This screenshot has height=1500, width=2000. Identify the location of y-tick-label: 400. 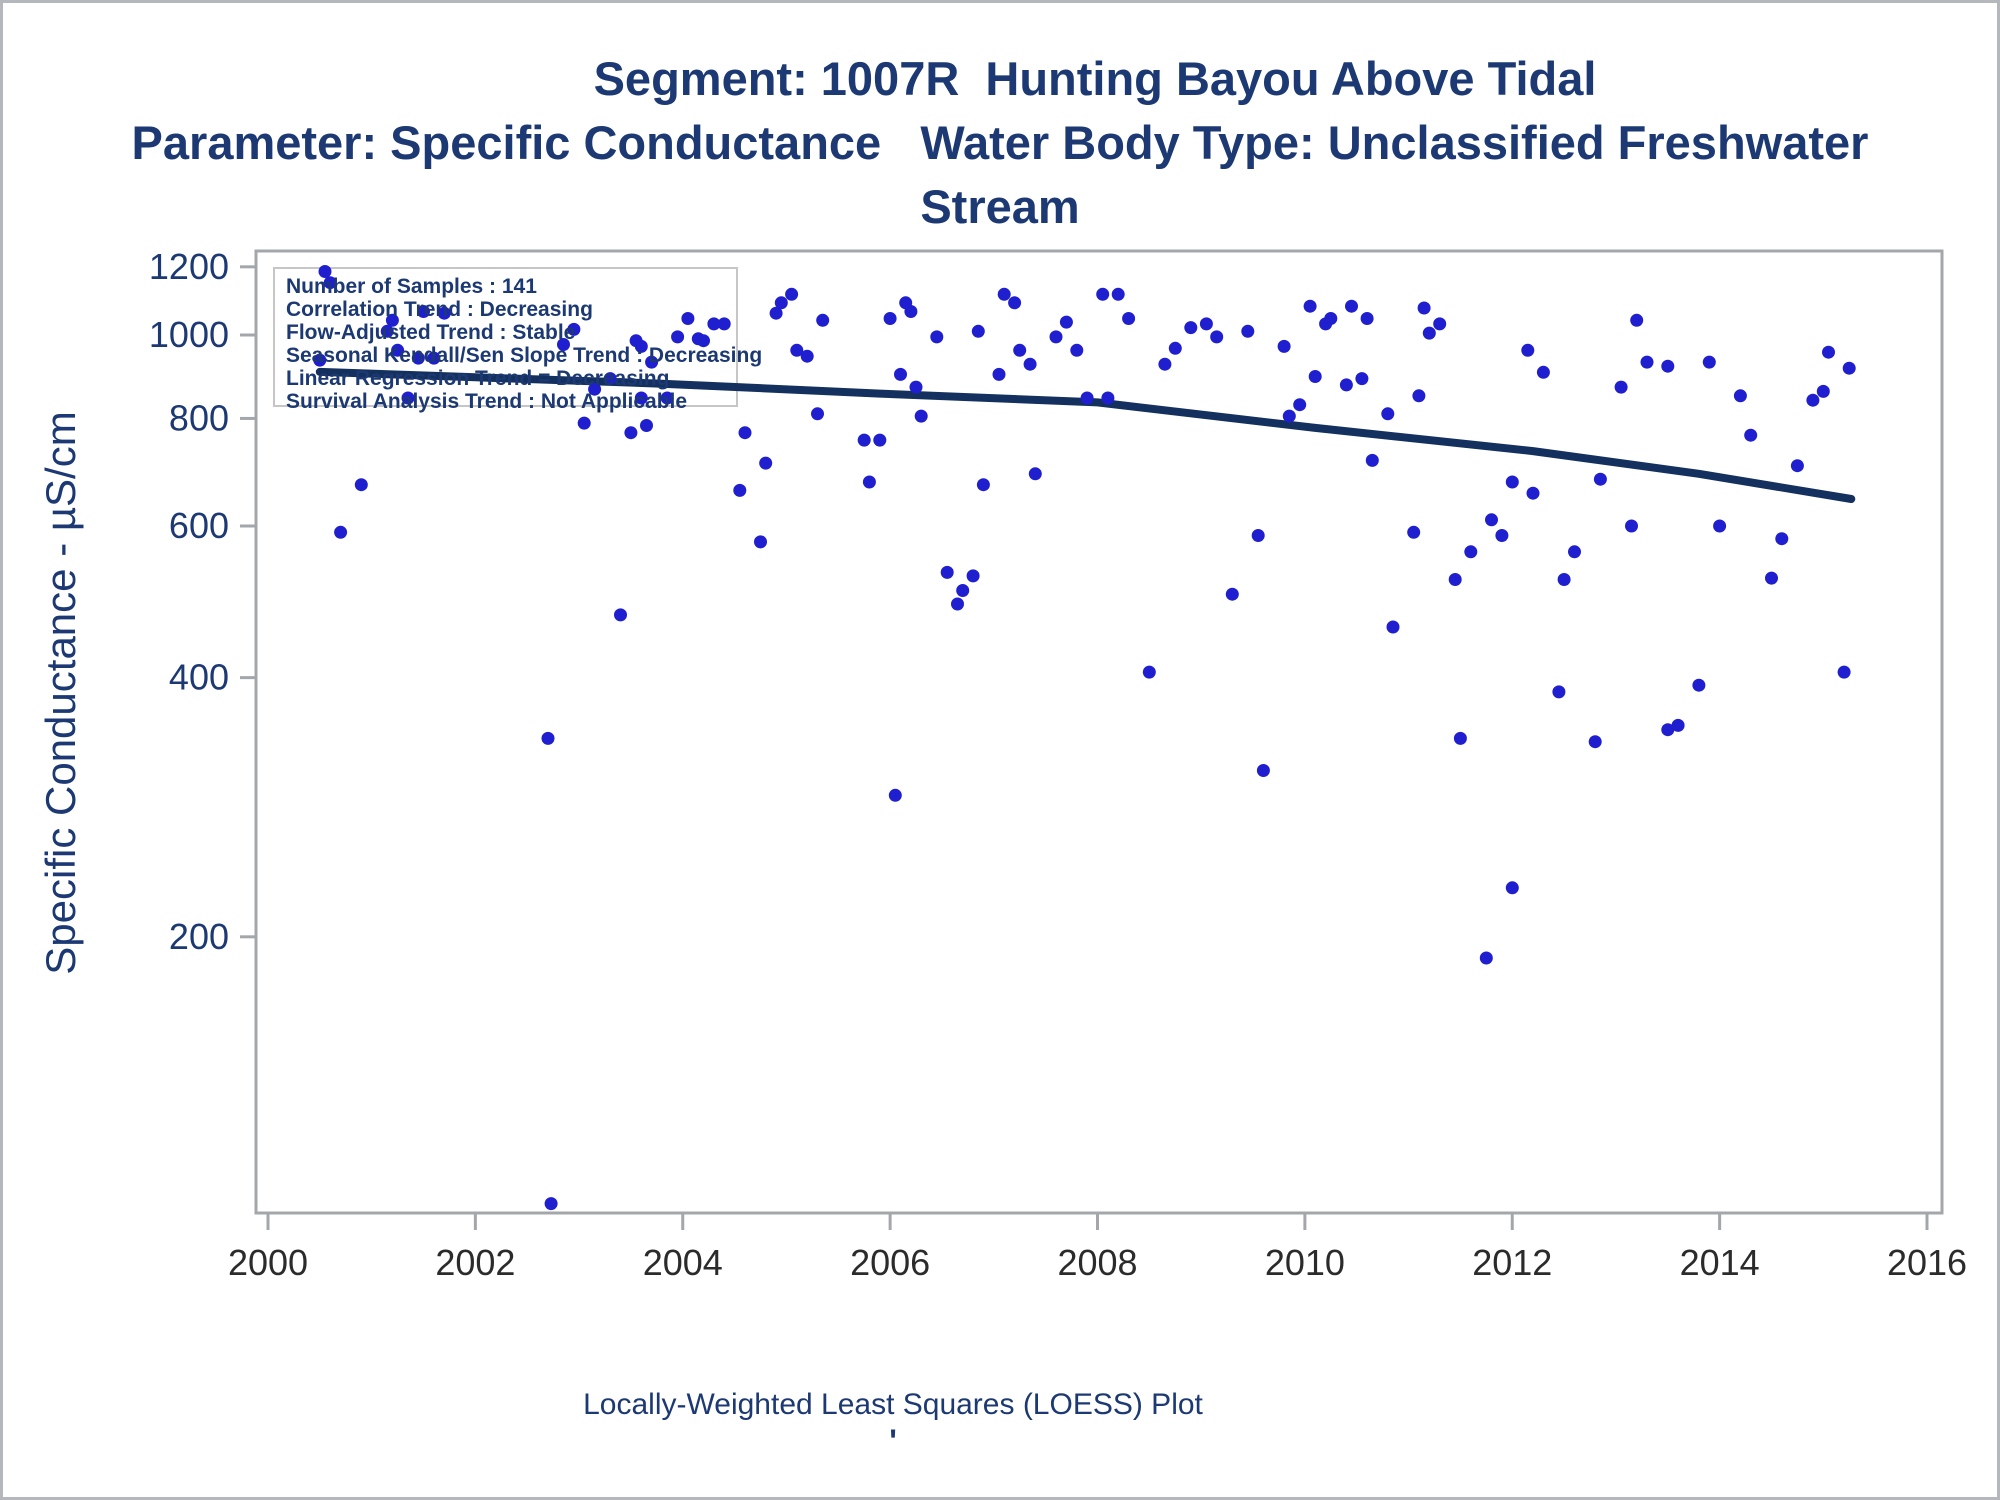
(199, 677).